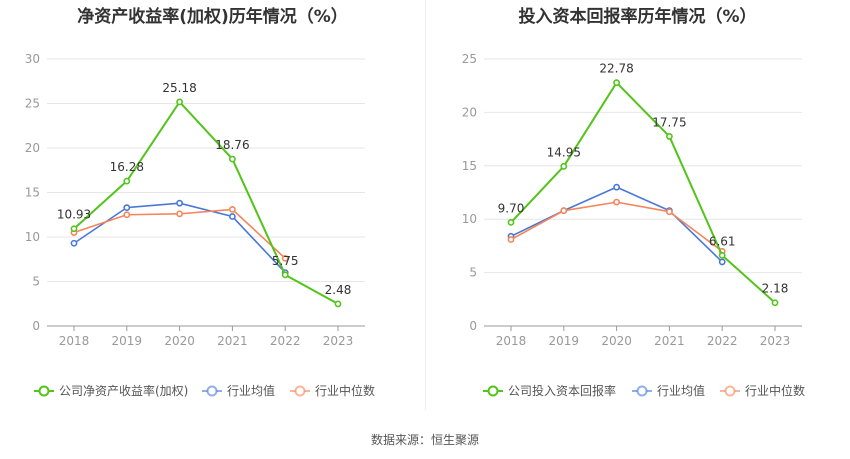  What do you see at coordinates (424, 440) in the screenshot?
I see `data-source-note: 数据来源：恒生聚源` at bounding box center [424, 440].